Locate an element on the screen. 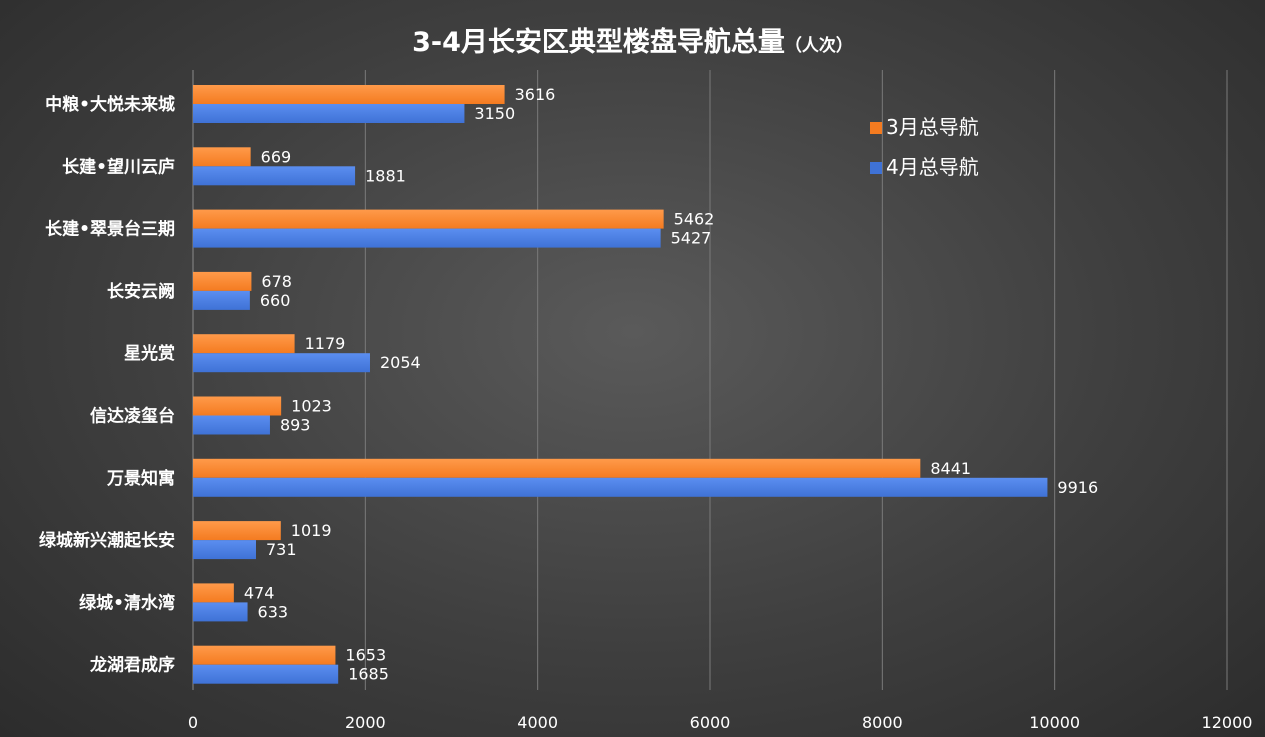 Image resolution: width=1265 pixels, height=737 pixels. chart-title: 3-4月长安区典型楼盘导航总量（人次） is located at coordinates (632, 39).